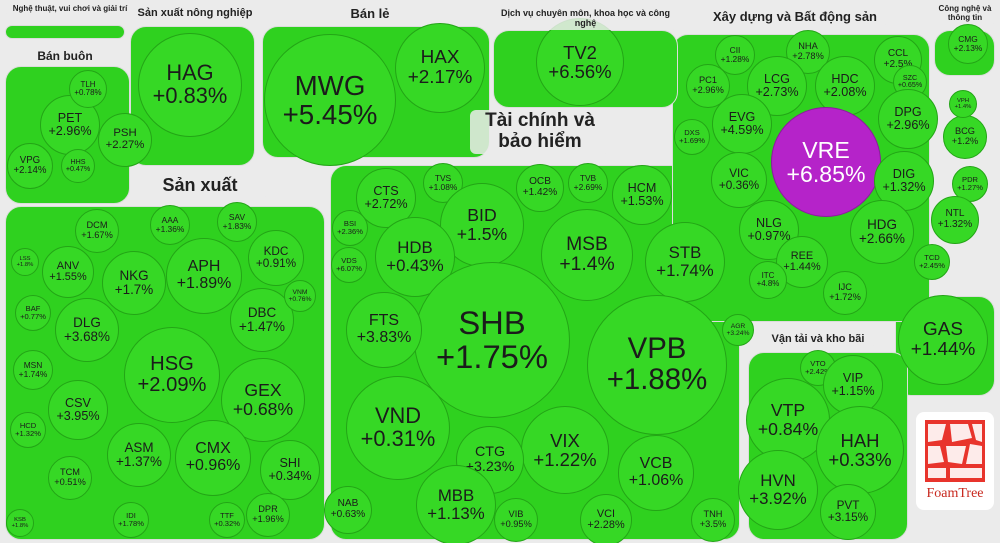 The width and height of the screenshot is (1000, 543). Describe the element at coordinates (848, 517) in the screenshot. I see `change: +3.15%` at that location.